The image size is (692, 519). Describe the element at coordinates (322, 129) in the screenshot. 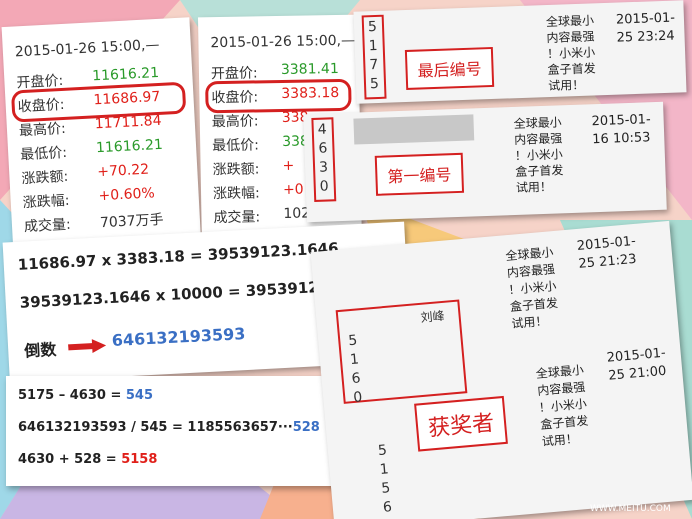

I see `digit: 4` at that location.